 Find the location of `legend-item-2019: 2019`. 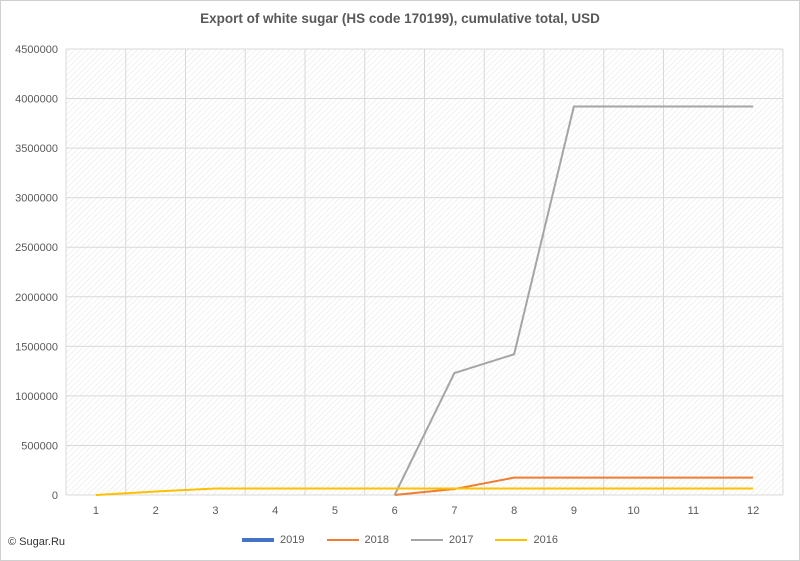

legend-item-2019: 2019 is located at coordinates (273, 540).